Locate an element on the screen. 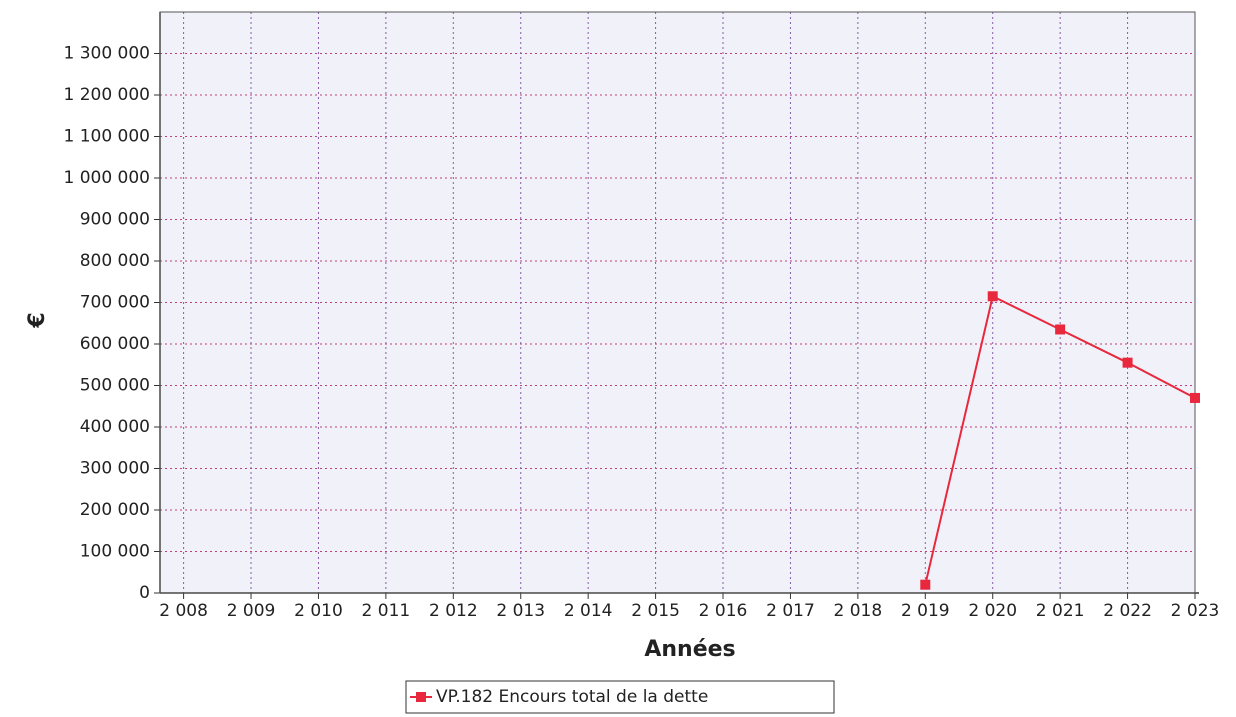 Image resolution: width=1236 pixels, height=717 pixels. y-tick-label: 1 200 000 is located at coordinates (106, 95).